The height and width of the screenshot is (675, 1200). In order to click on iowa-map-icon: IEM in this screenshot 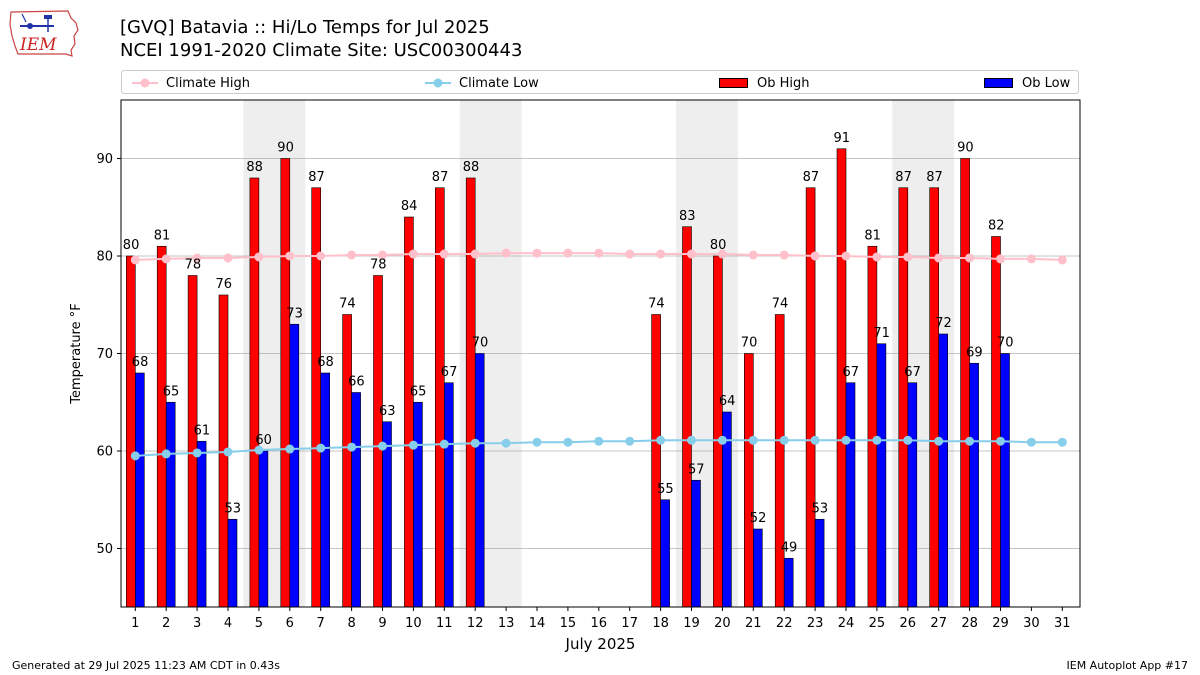, I will do `click(44, 33)`.